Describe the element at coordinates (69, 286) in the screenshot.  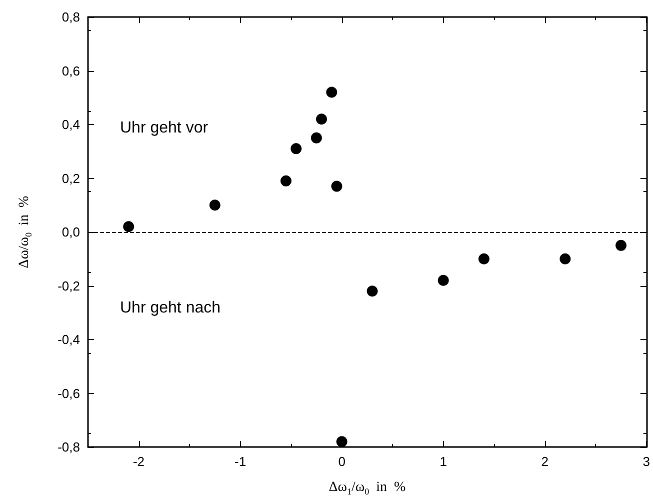
I see `y-tick-label: -0,2` at that location.